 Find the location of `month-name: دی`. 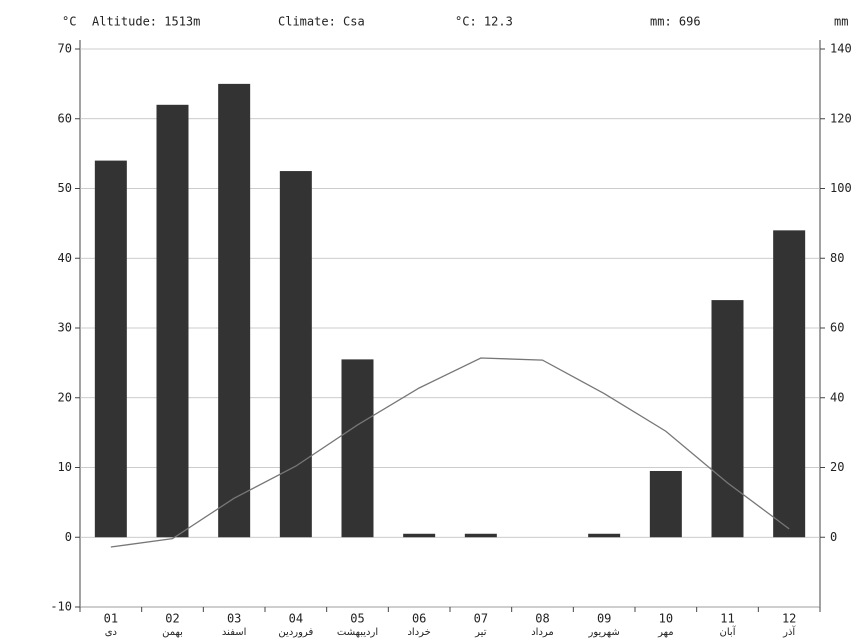

month-name: دی is located at coordinates (111, 632).